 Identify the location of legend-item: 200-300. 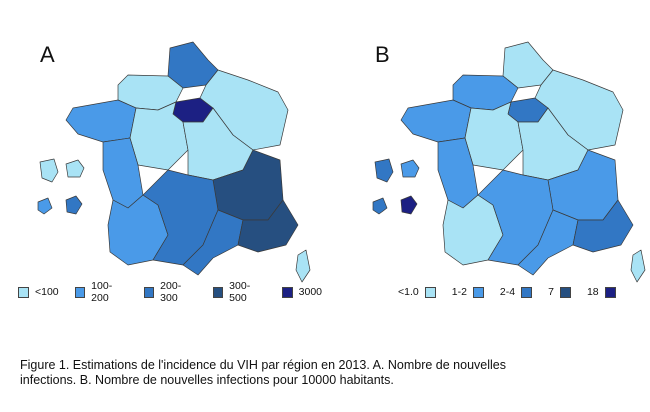
(170, 292).